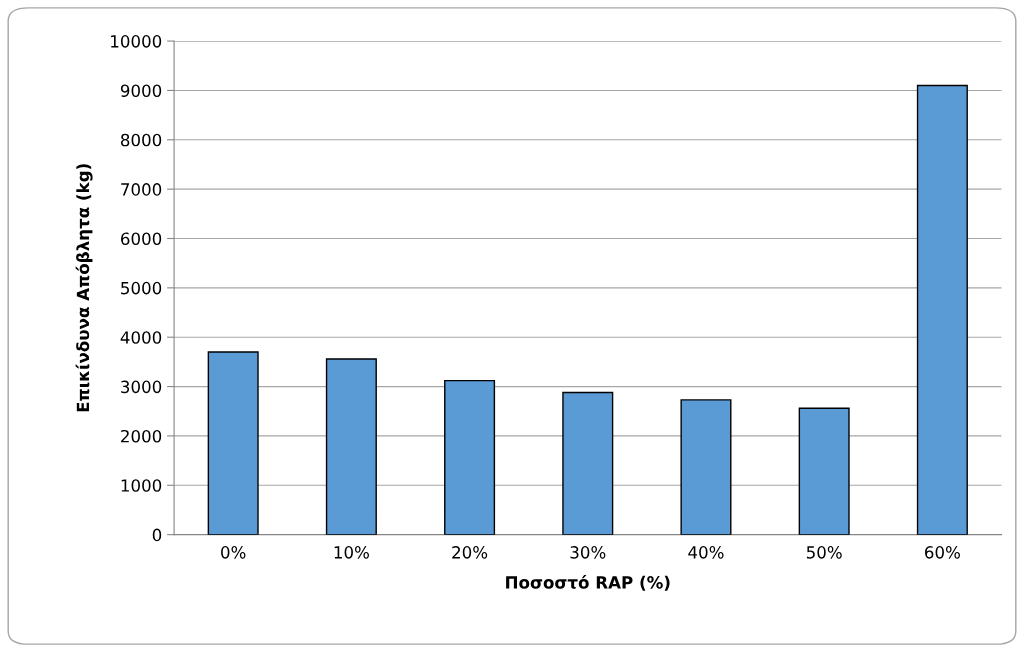 The image size is (1024, 652). What do you see at coordinates (588, 583) in the screenshot?
I see `x-axis-title: Ποσοστό RAP (%)` at bounding box center [588, 583].